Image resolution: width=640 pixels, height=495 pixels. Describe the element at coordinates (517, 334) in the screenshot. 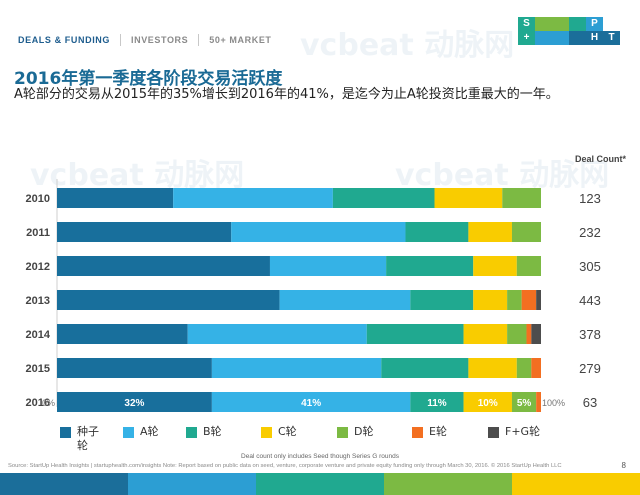

I see `bar-2014-D轮` at that location.